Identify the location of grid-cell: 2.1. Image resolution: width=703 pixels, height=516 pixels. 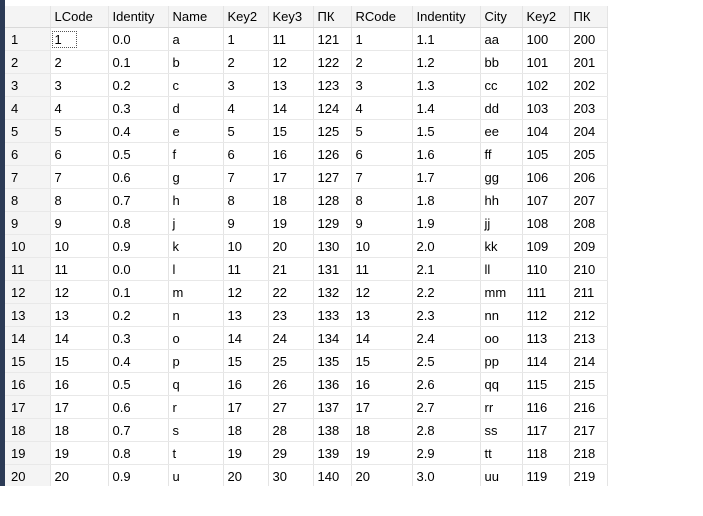
(446, 269).